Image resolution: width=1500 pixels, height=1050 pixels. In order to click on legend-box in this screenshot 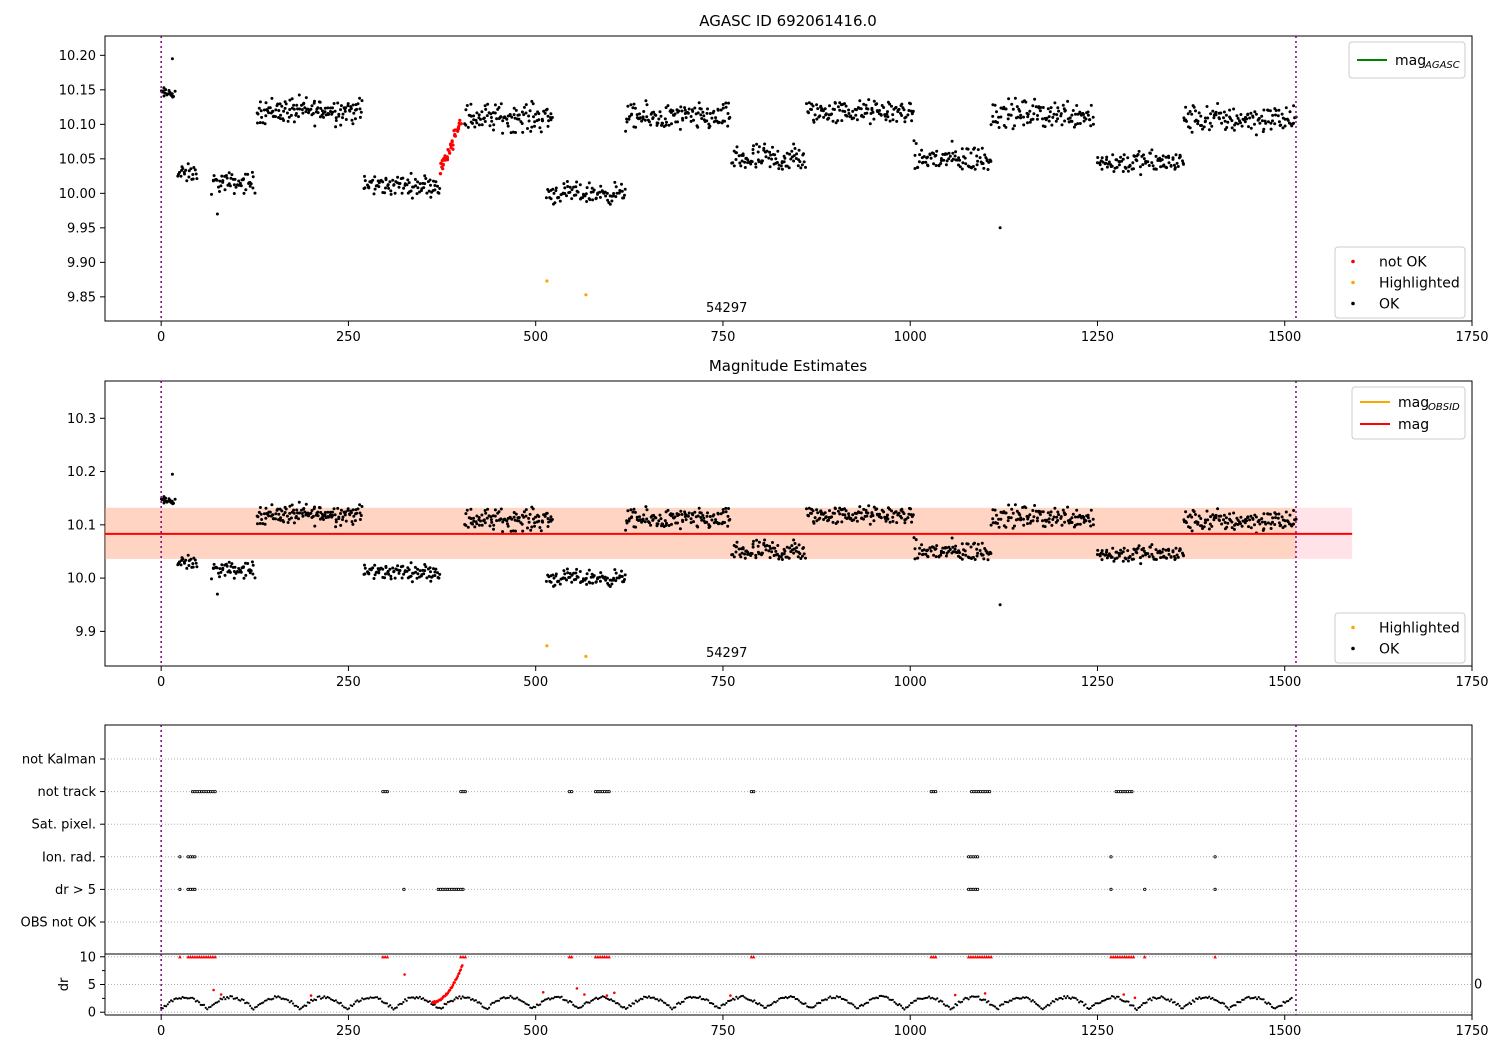, I will do `click(1400, 638)`.